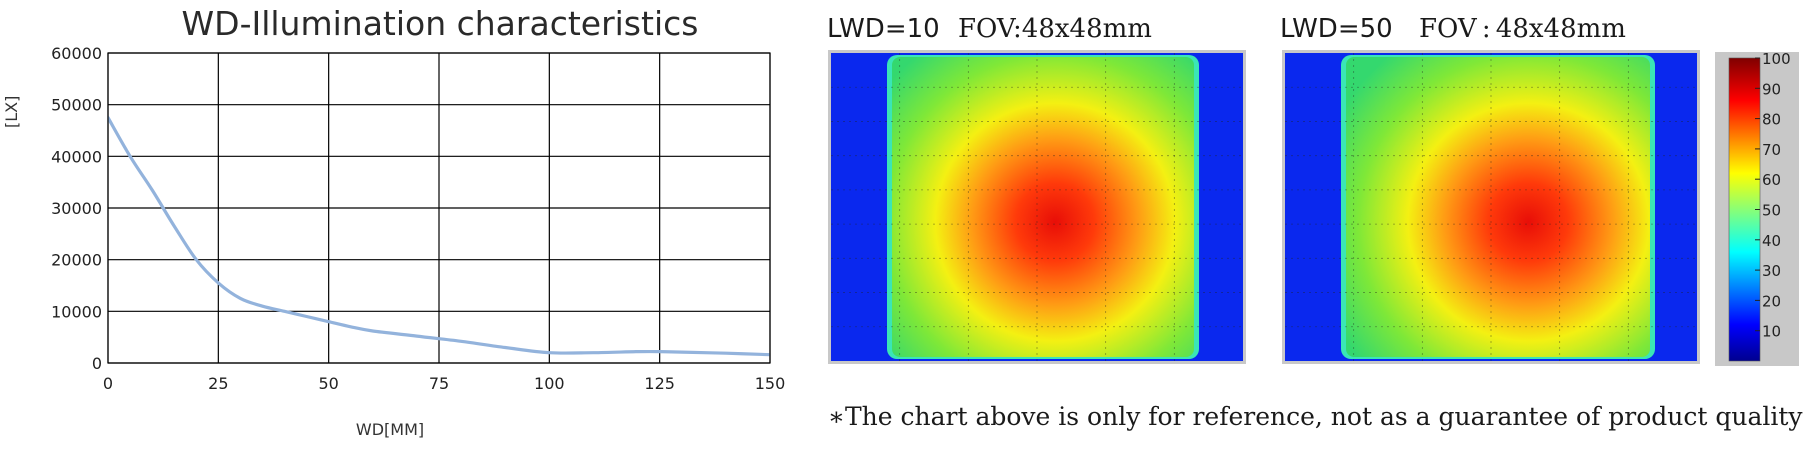 This screenshot has width=1805, height=452. What do you see at coordinates (1771, 120) in the screenshot?
I see `colorbar-tick-label: 80` at bounding box center [1771, 120].